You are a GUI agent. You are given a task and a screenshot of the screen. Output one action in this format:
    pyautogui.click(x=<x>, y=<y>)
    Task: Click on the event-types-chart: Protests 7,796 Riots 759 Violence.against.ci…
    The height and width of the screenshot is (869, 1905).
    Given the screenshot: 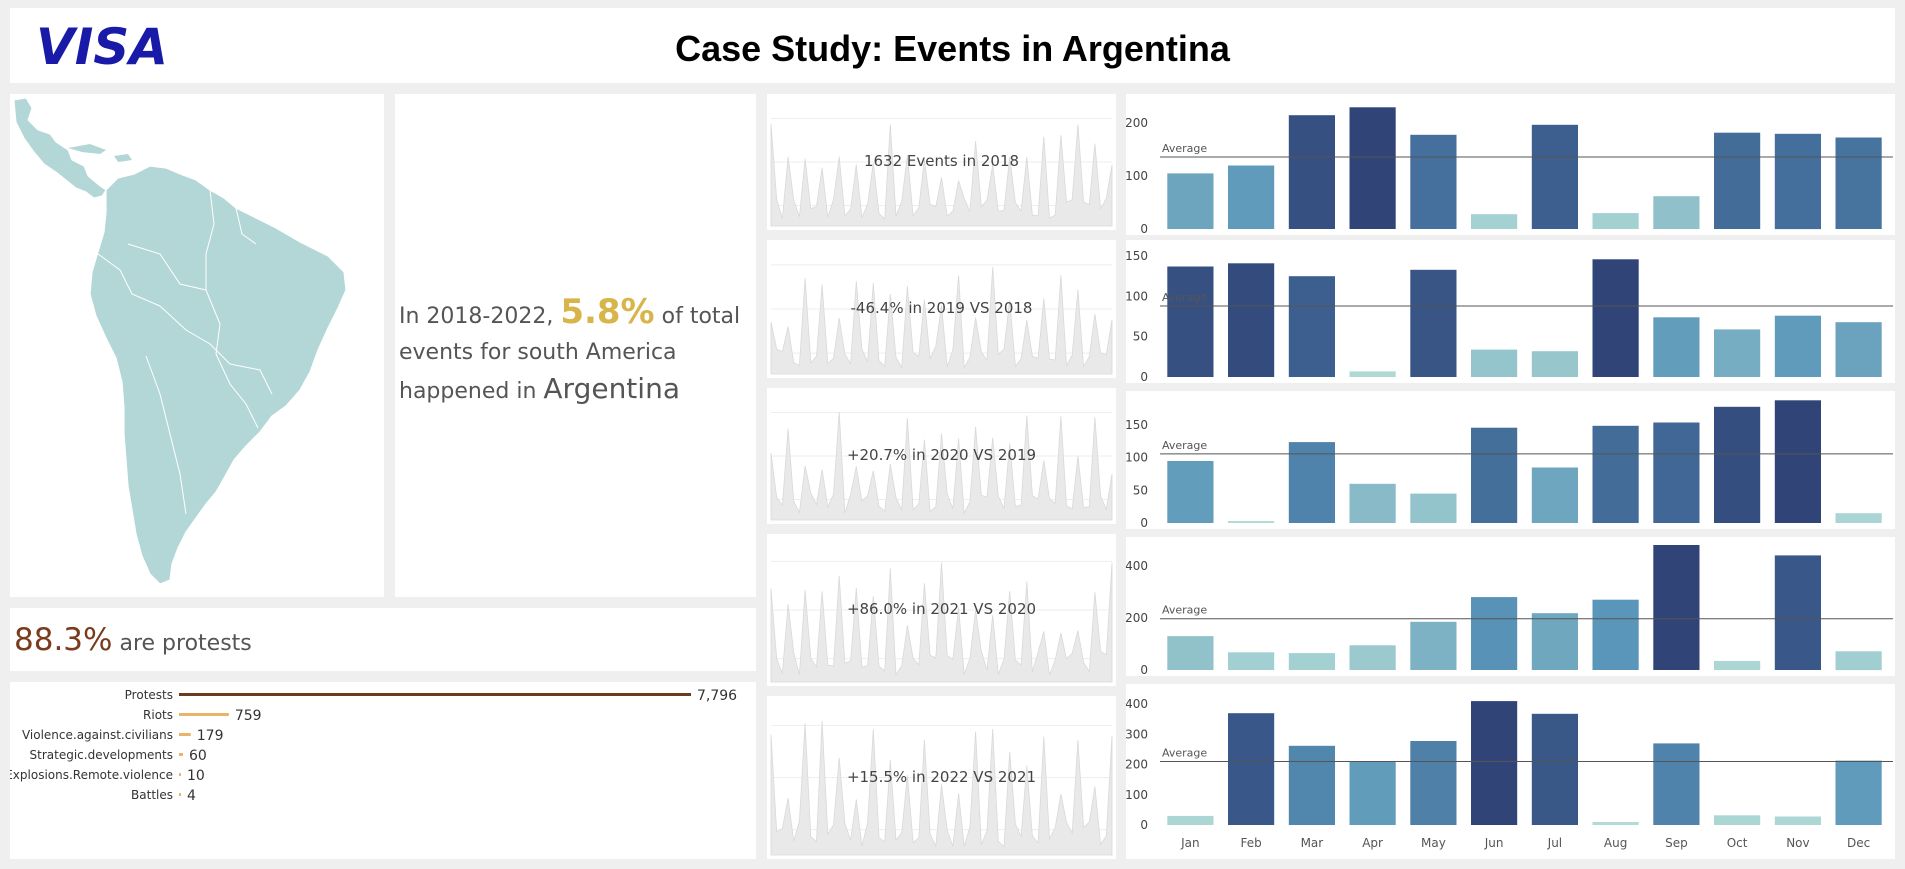 What is the action you would take?
    pyautogui.click(x=373, y=746)
    